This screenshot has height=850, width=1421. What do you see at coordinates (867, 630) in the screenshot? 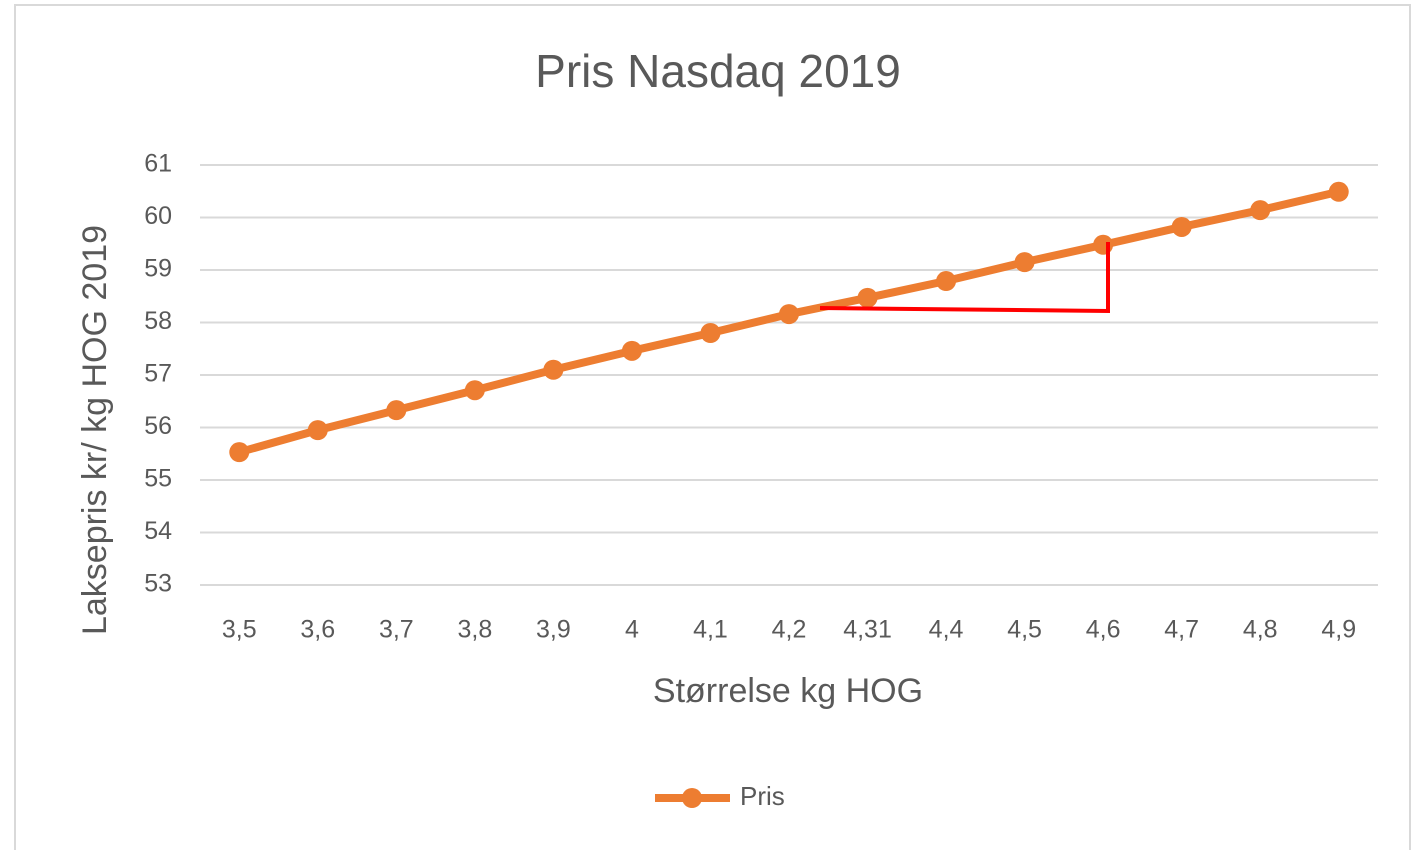
I see `x-tick-label: 4,31` at bounding box center [867, 630].